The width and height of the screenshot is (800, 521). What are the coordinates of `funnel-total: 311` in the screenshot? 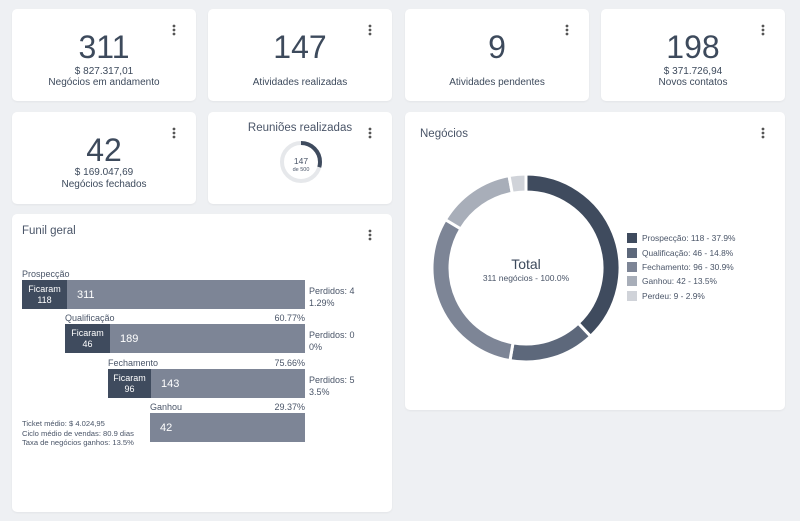 It's located at (86, 294).